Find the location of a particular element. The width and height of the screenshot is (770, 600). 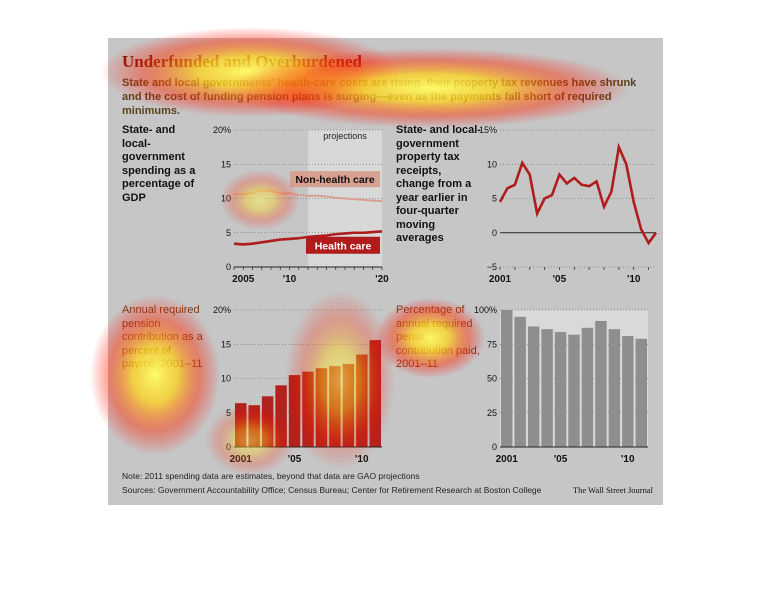

series-label-non-health-care: Non-health care is located at coordinates (335, 180).